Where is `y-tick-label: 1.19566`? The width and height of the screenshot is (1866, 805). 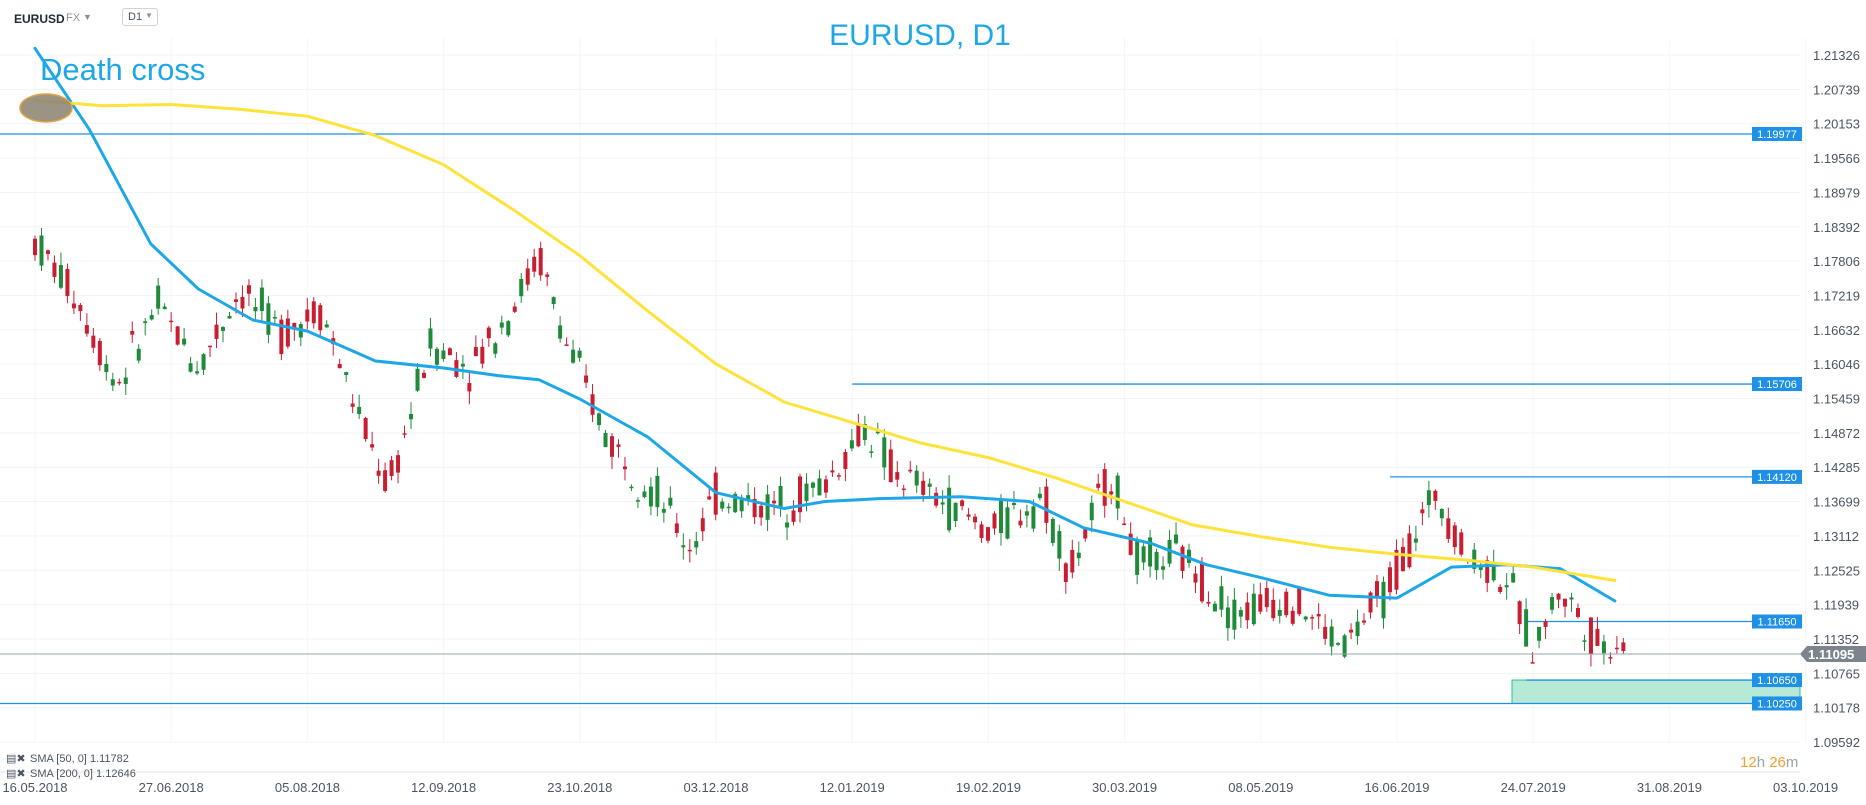 y-tick-label: 1.19566 is located at coordinates (1836, 158).